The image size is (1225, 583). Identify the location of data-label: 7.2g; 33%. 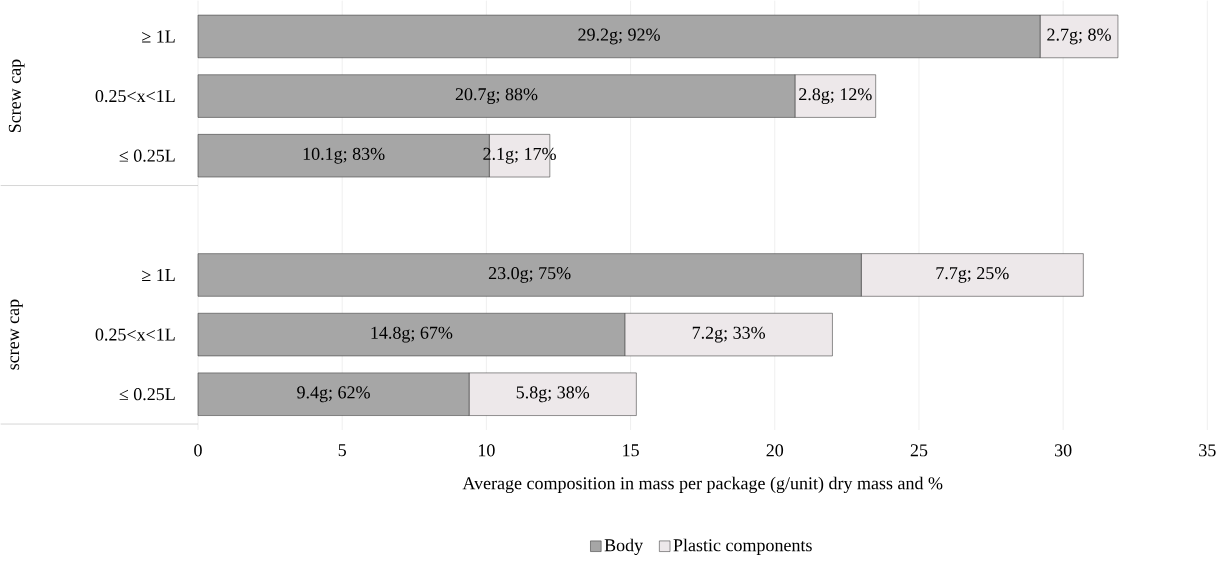
(729, 334).